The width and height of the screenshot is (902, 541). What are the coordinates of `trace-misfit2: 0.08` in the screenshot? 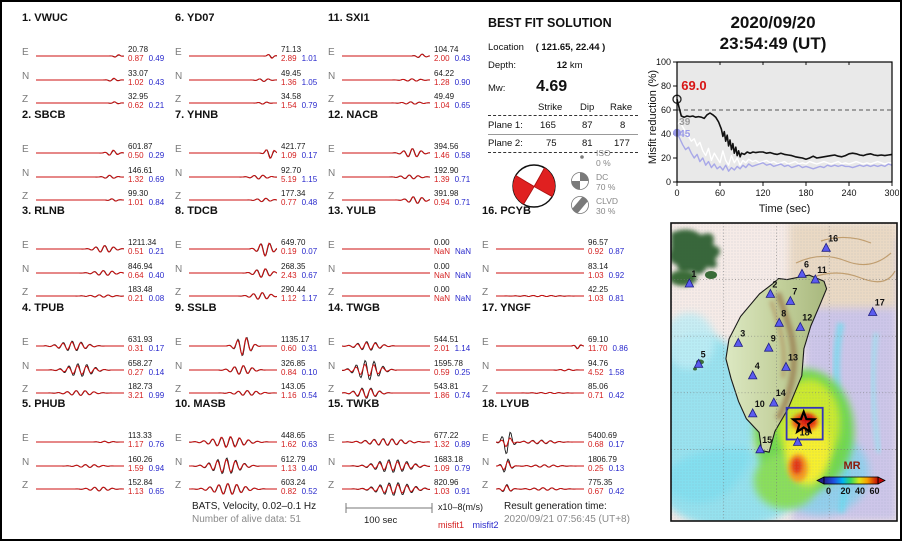 It's located at (156, 298).